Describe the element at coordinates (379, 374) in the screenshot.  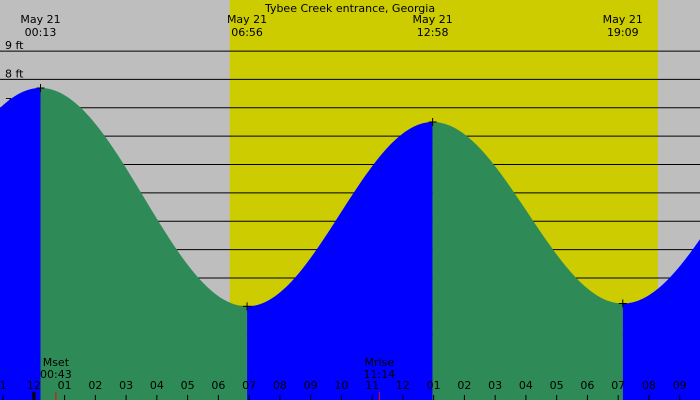
I see `moon-event-time: 11:14` at that location.